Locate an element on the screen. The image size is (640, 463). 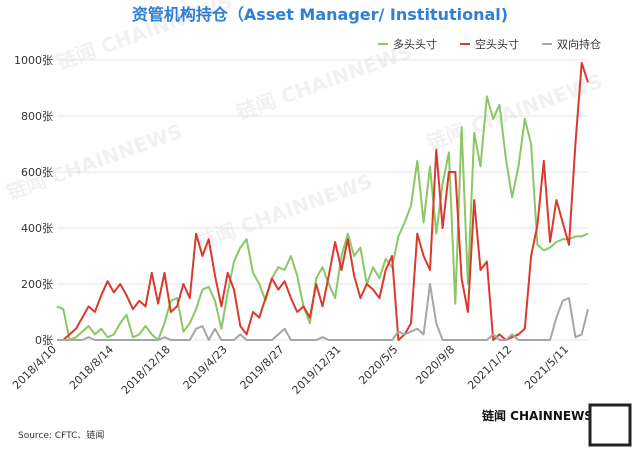
x-tick-label: 2020/5/5 is located at coordinates (378, 365).